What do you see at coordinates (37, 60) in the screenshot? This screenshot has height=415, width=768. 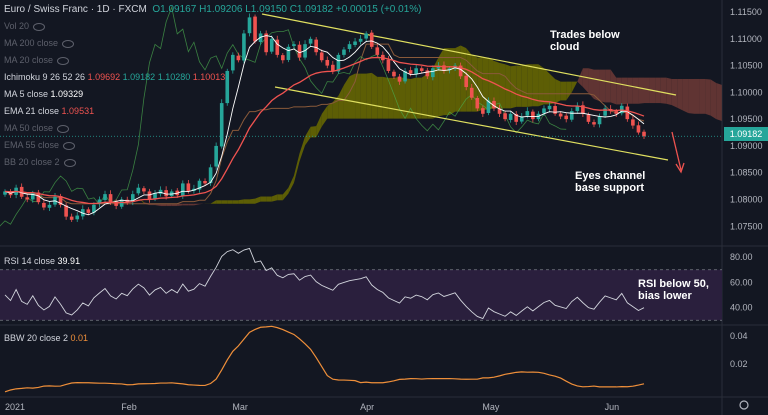 I see `legend-ma20: MA 20 close` at bounding box center [37, 60].